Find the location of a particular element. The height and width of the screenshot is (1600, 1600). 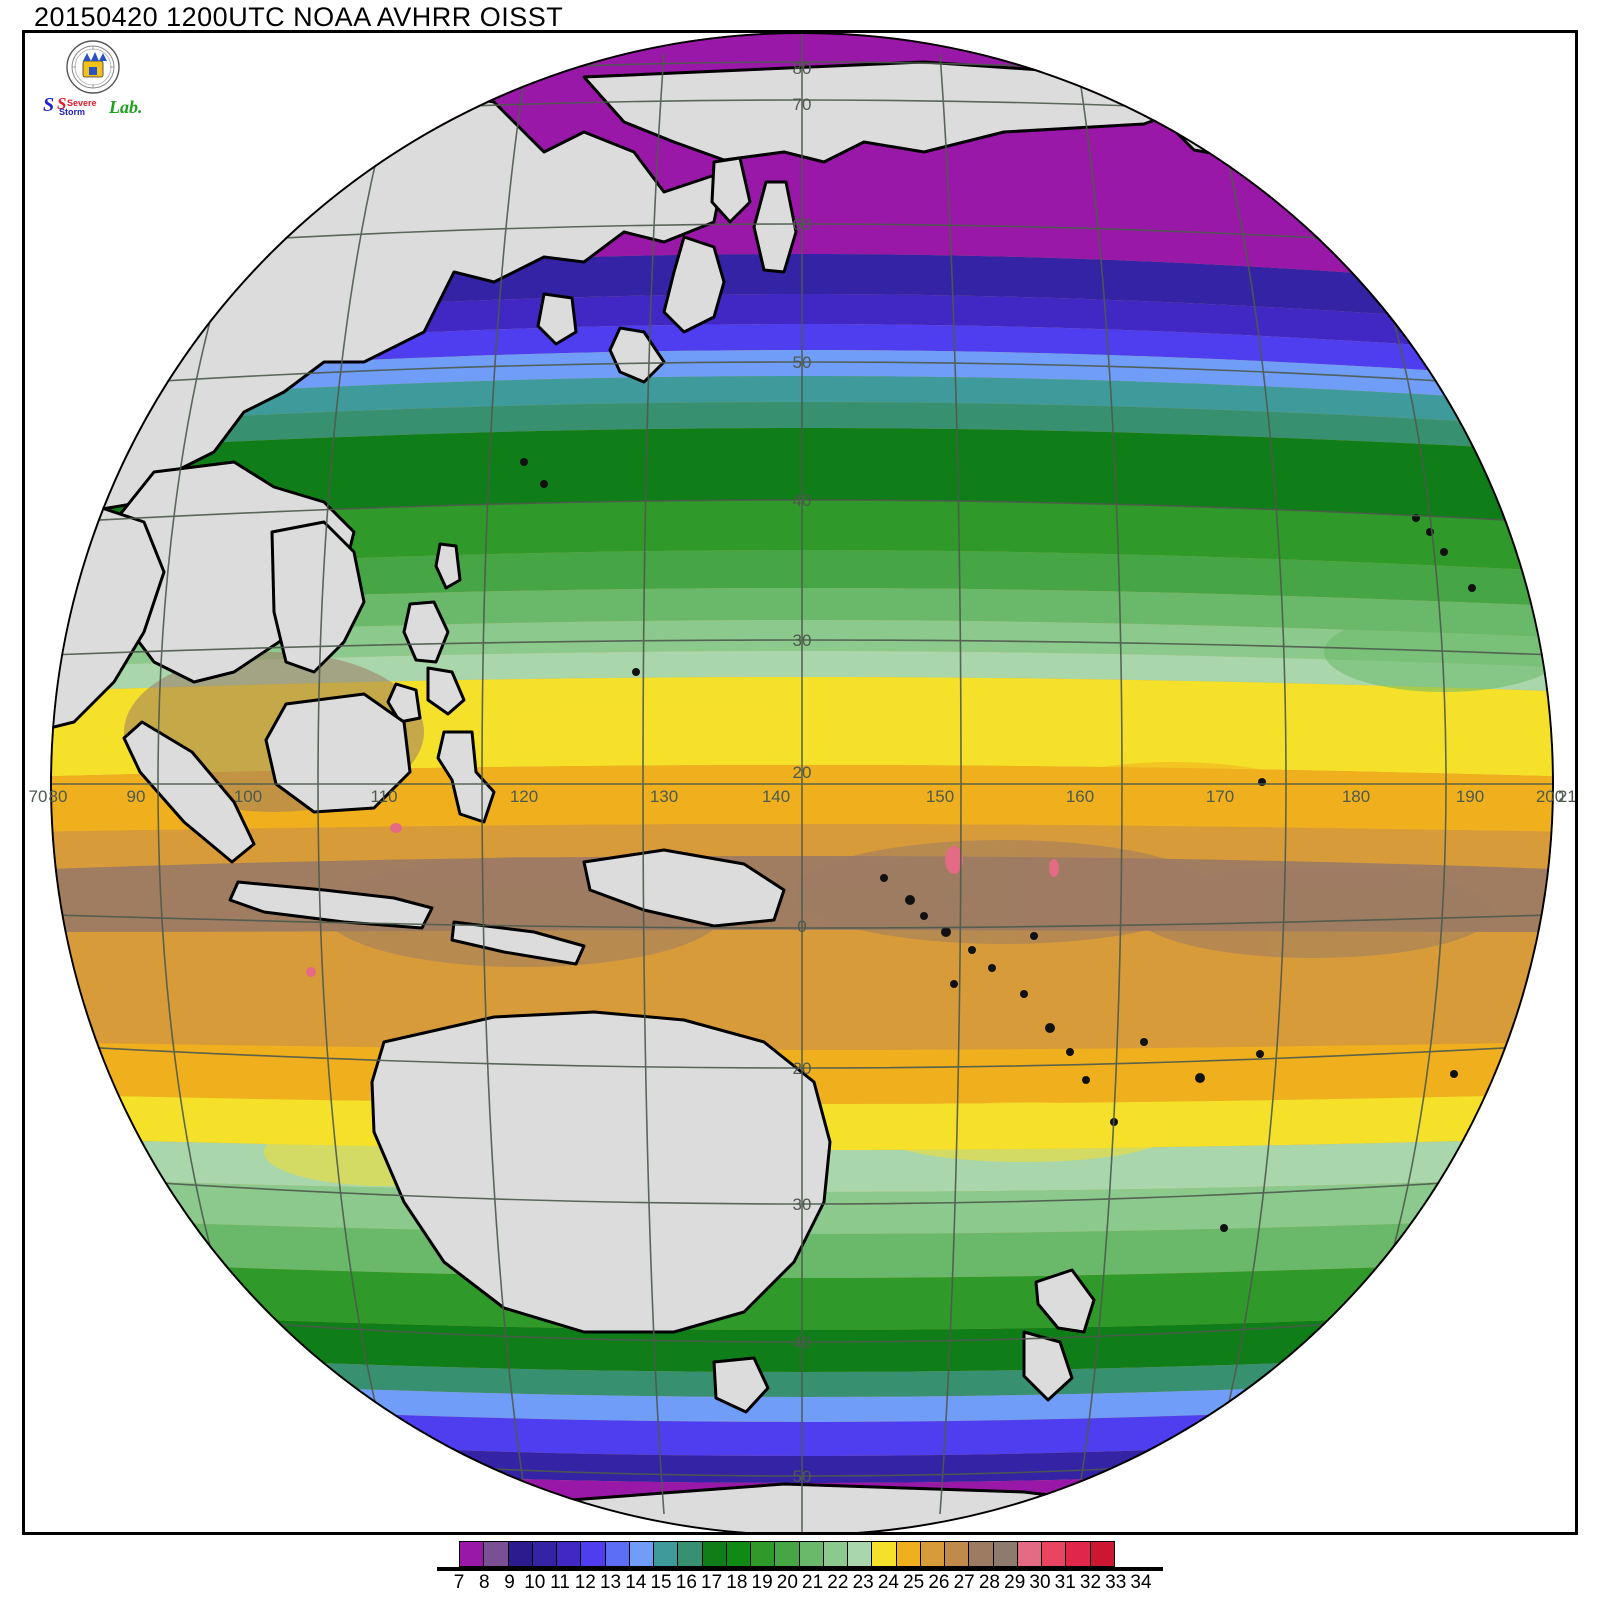

wordmark-severe: Severe is located at coordinates (82, 103).